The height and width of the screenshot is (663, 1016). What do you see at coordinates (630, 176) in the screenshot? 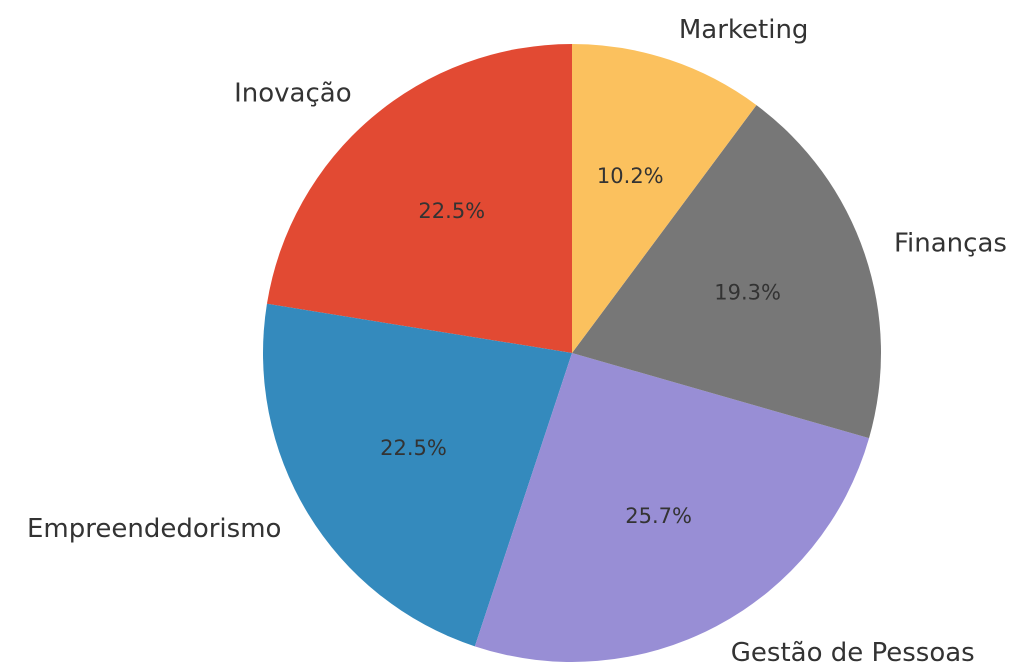
I see `value-label: 10.2%` at bounding box center [630, 176].